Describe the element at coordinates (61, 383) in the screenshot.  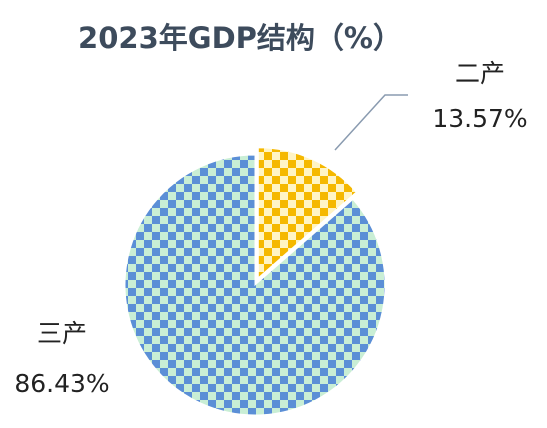
I see `value-label: 86.43%` at that location.